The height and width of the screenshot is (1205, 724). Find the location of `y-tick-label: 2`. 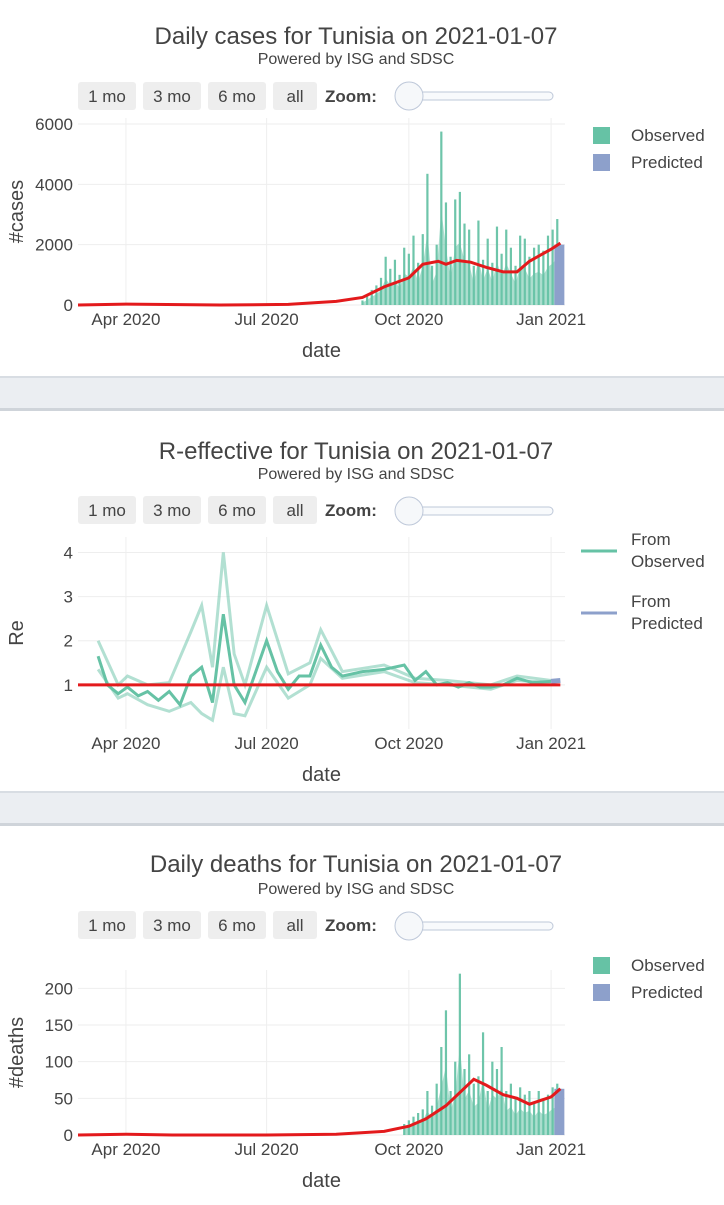

y-tick-label: 2 is located at coordinates (68, 641).